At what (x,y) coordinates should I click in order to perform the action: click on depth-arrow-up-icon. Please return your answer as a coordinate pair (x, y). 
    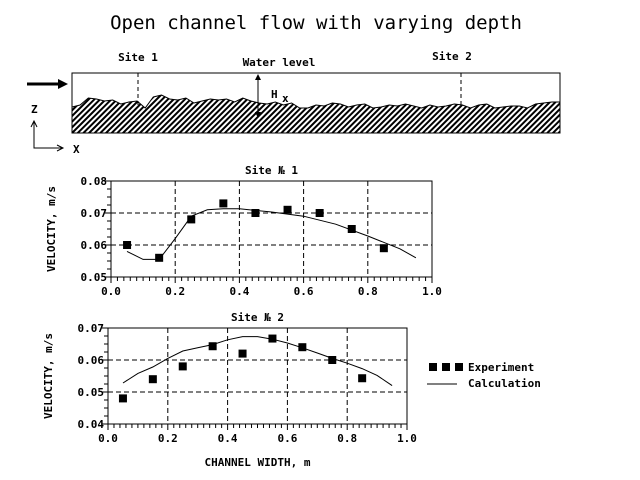
    Looking at the image, I should click on (258, 77).